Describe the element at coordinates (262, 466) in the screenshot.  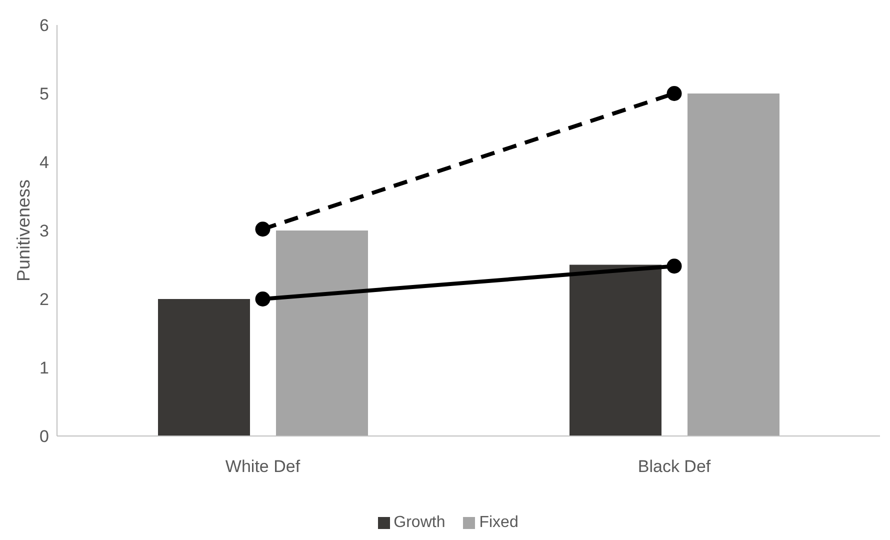
I see `x-tick-label: White Def` at that location.